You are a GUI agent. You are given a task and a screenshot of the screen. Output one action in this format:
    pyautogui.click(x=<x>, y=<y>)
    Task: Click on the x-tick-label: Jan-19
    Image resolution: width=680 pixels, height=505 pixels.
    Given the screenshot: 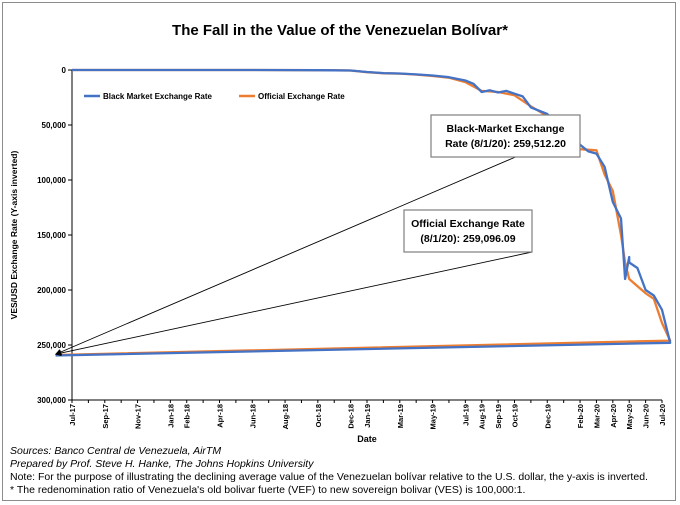 What is the action you would take?
    pyautogui.click(x=367, y=416)
    